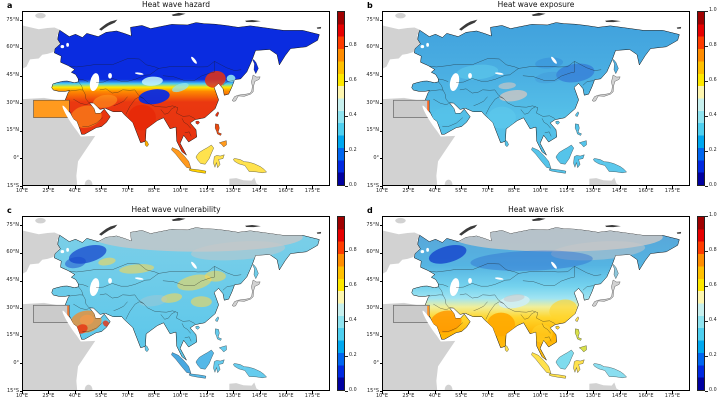 This screenshot has height=409, width=720. What do you see at coordinates (353, 285) in the screenshot?
I see `colorbar-tick-label: 0.6` at bounding box center [353, 285].